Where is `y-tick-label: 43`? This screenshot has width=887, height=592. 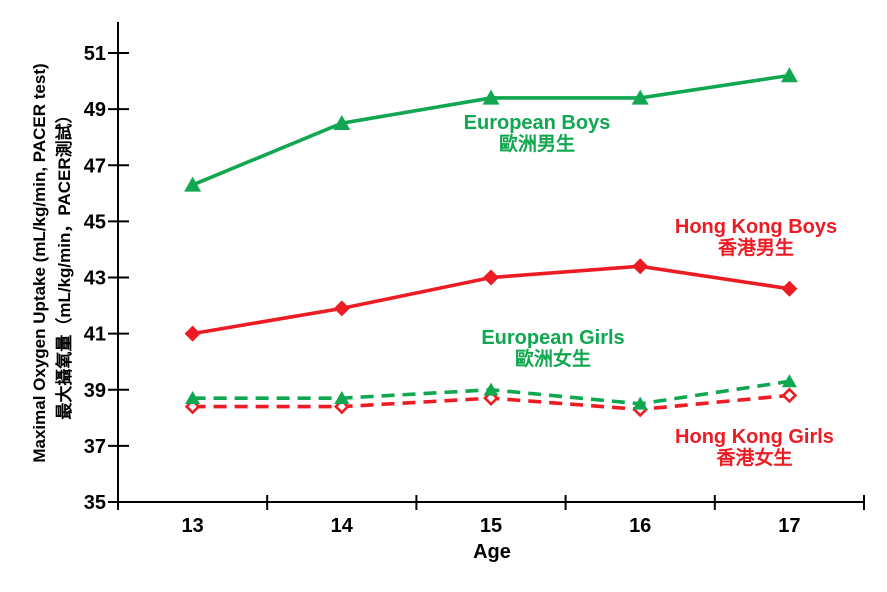
y-tick-label: 43 is located at coordinates (95, 279).